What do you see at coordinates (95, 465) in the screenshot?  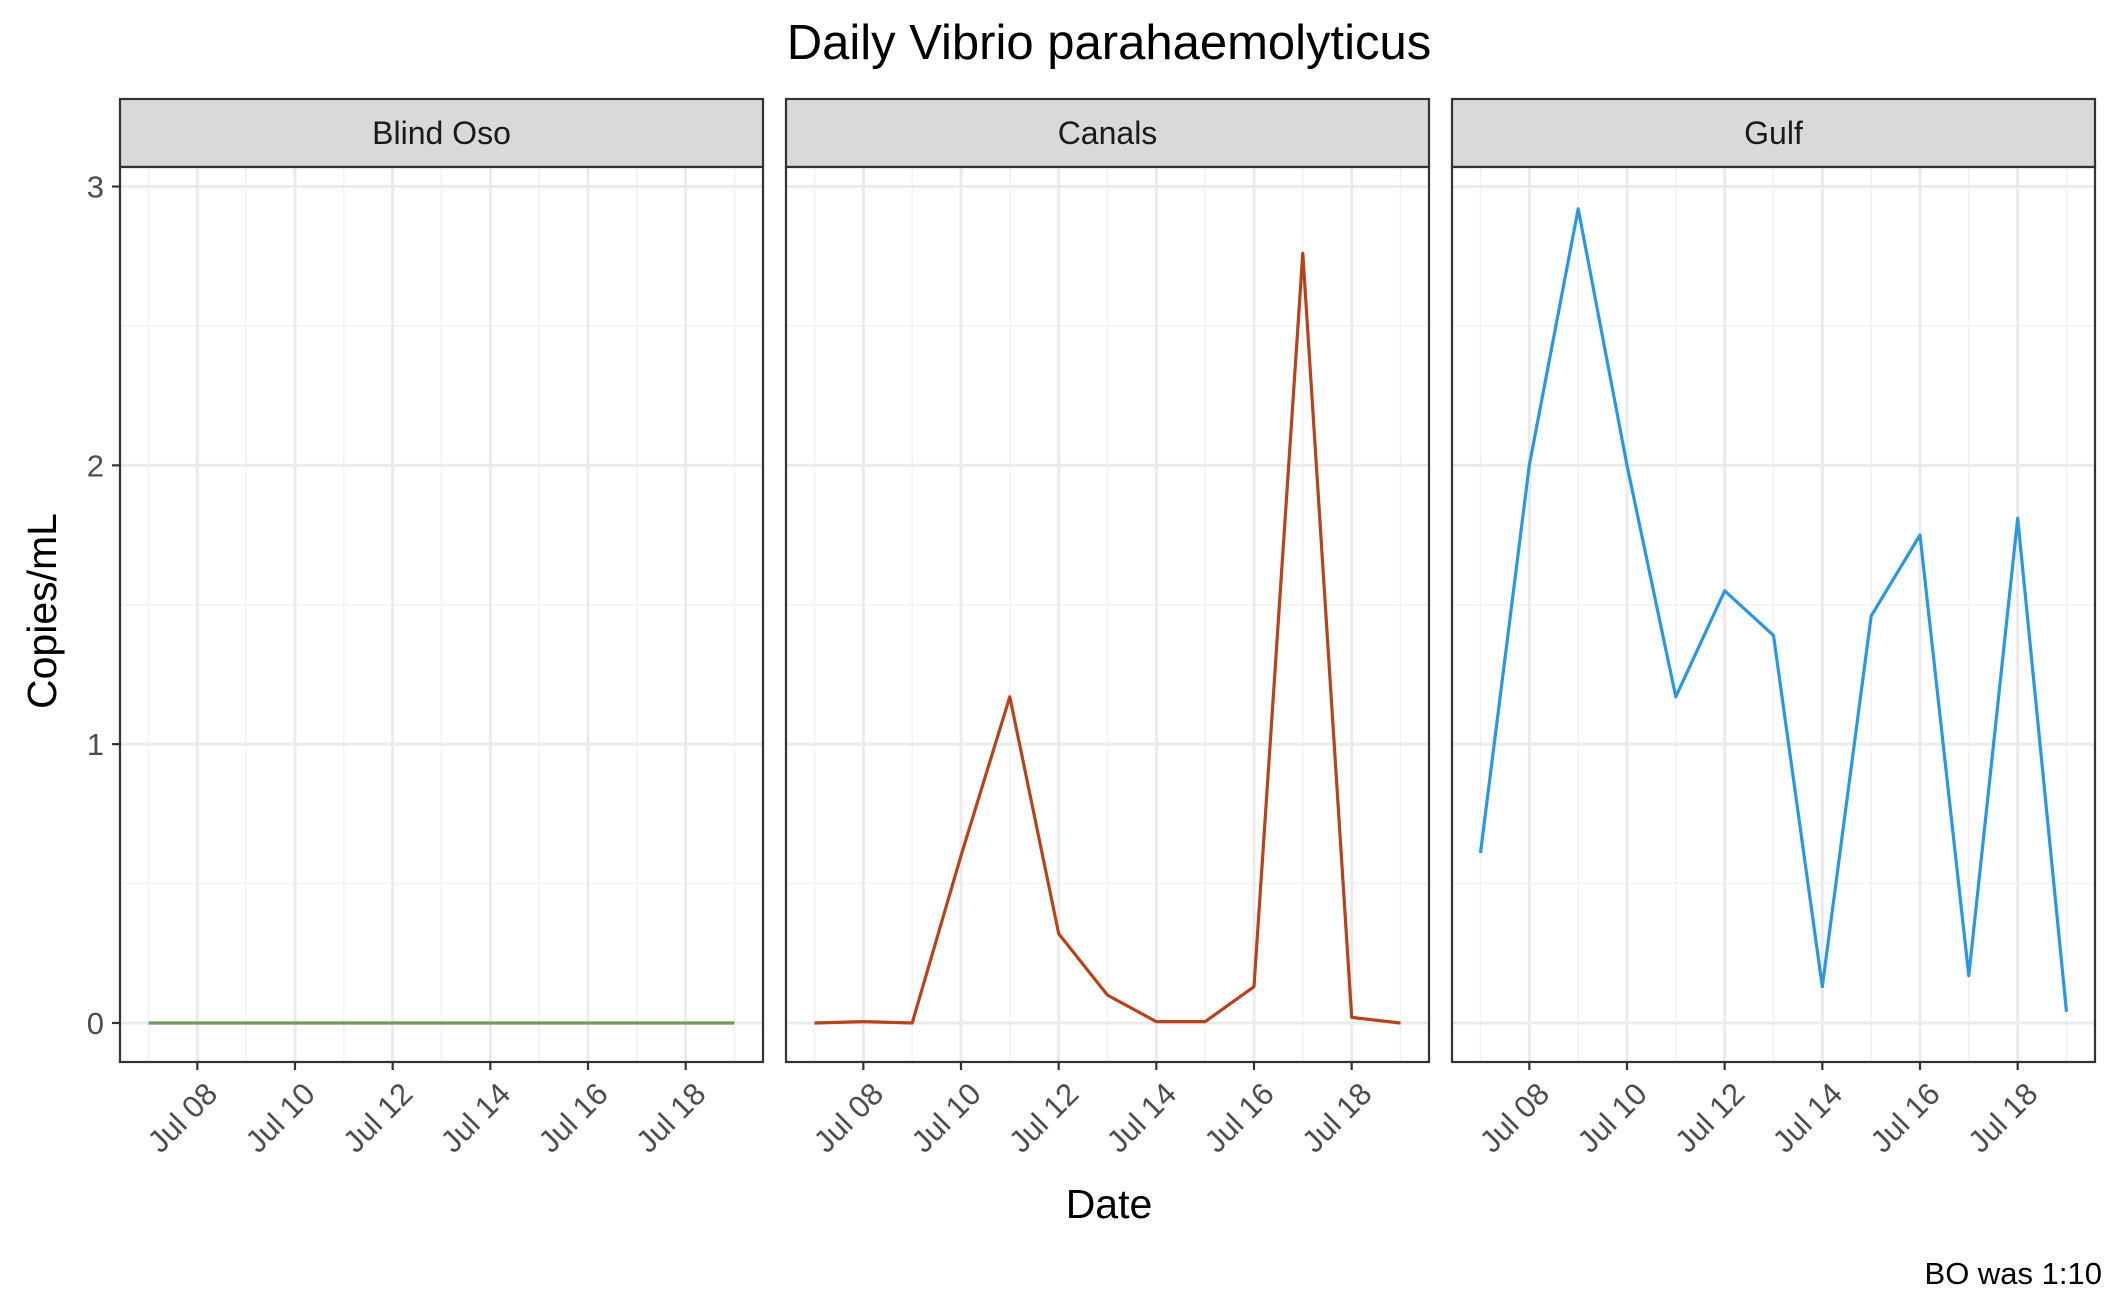 I see `y-tick-label: 2` at bounding box center [95, 465].